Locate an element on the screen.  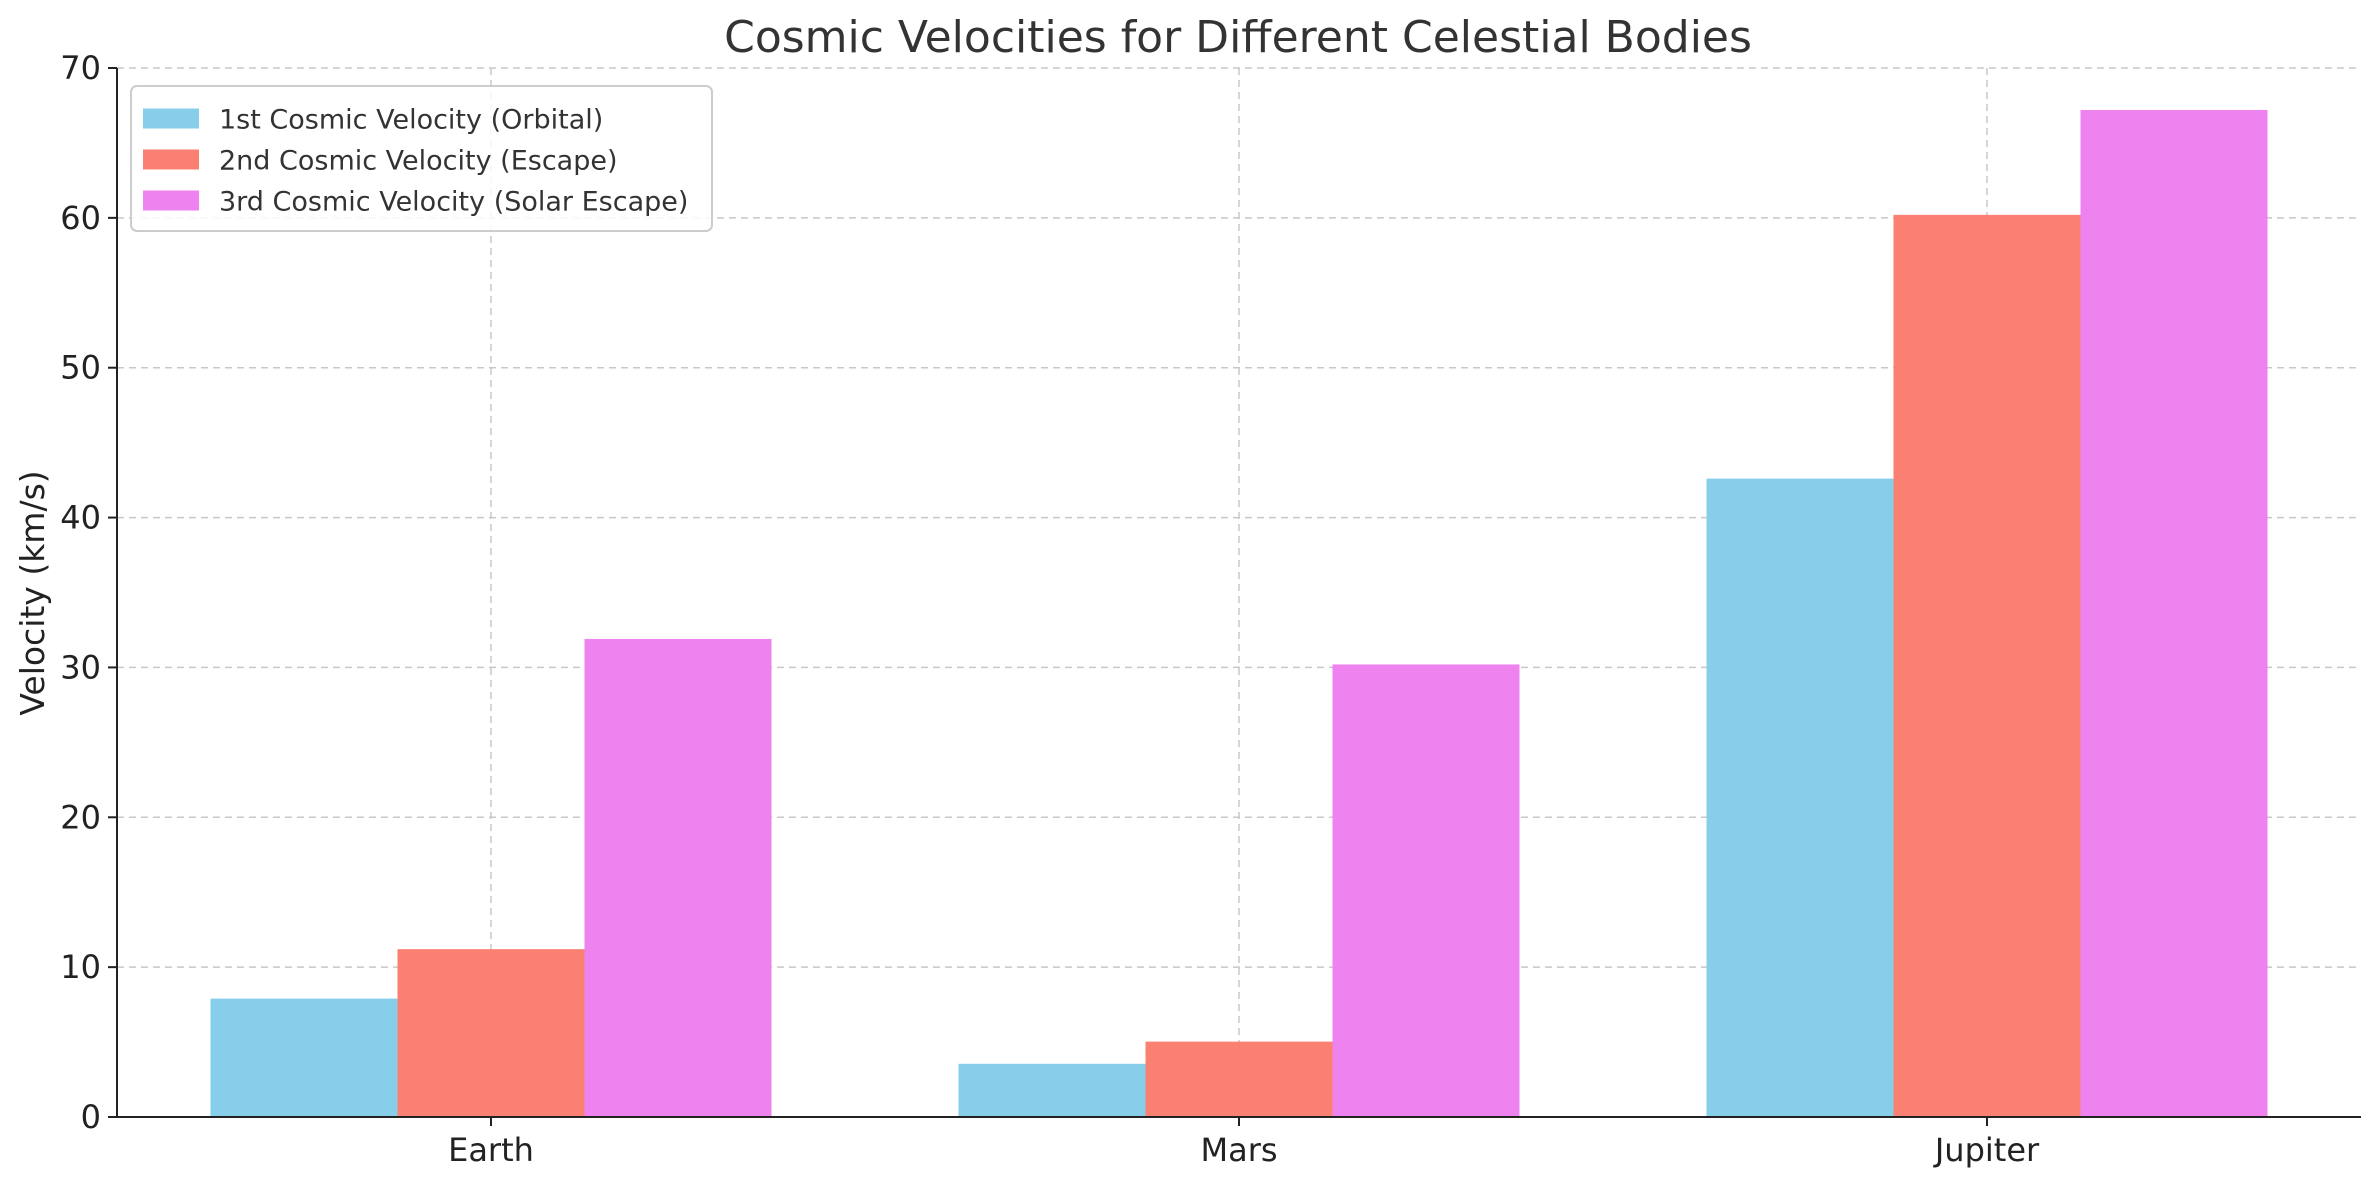
y-tick-label: 40 is located at coordinates (80, 518).